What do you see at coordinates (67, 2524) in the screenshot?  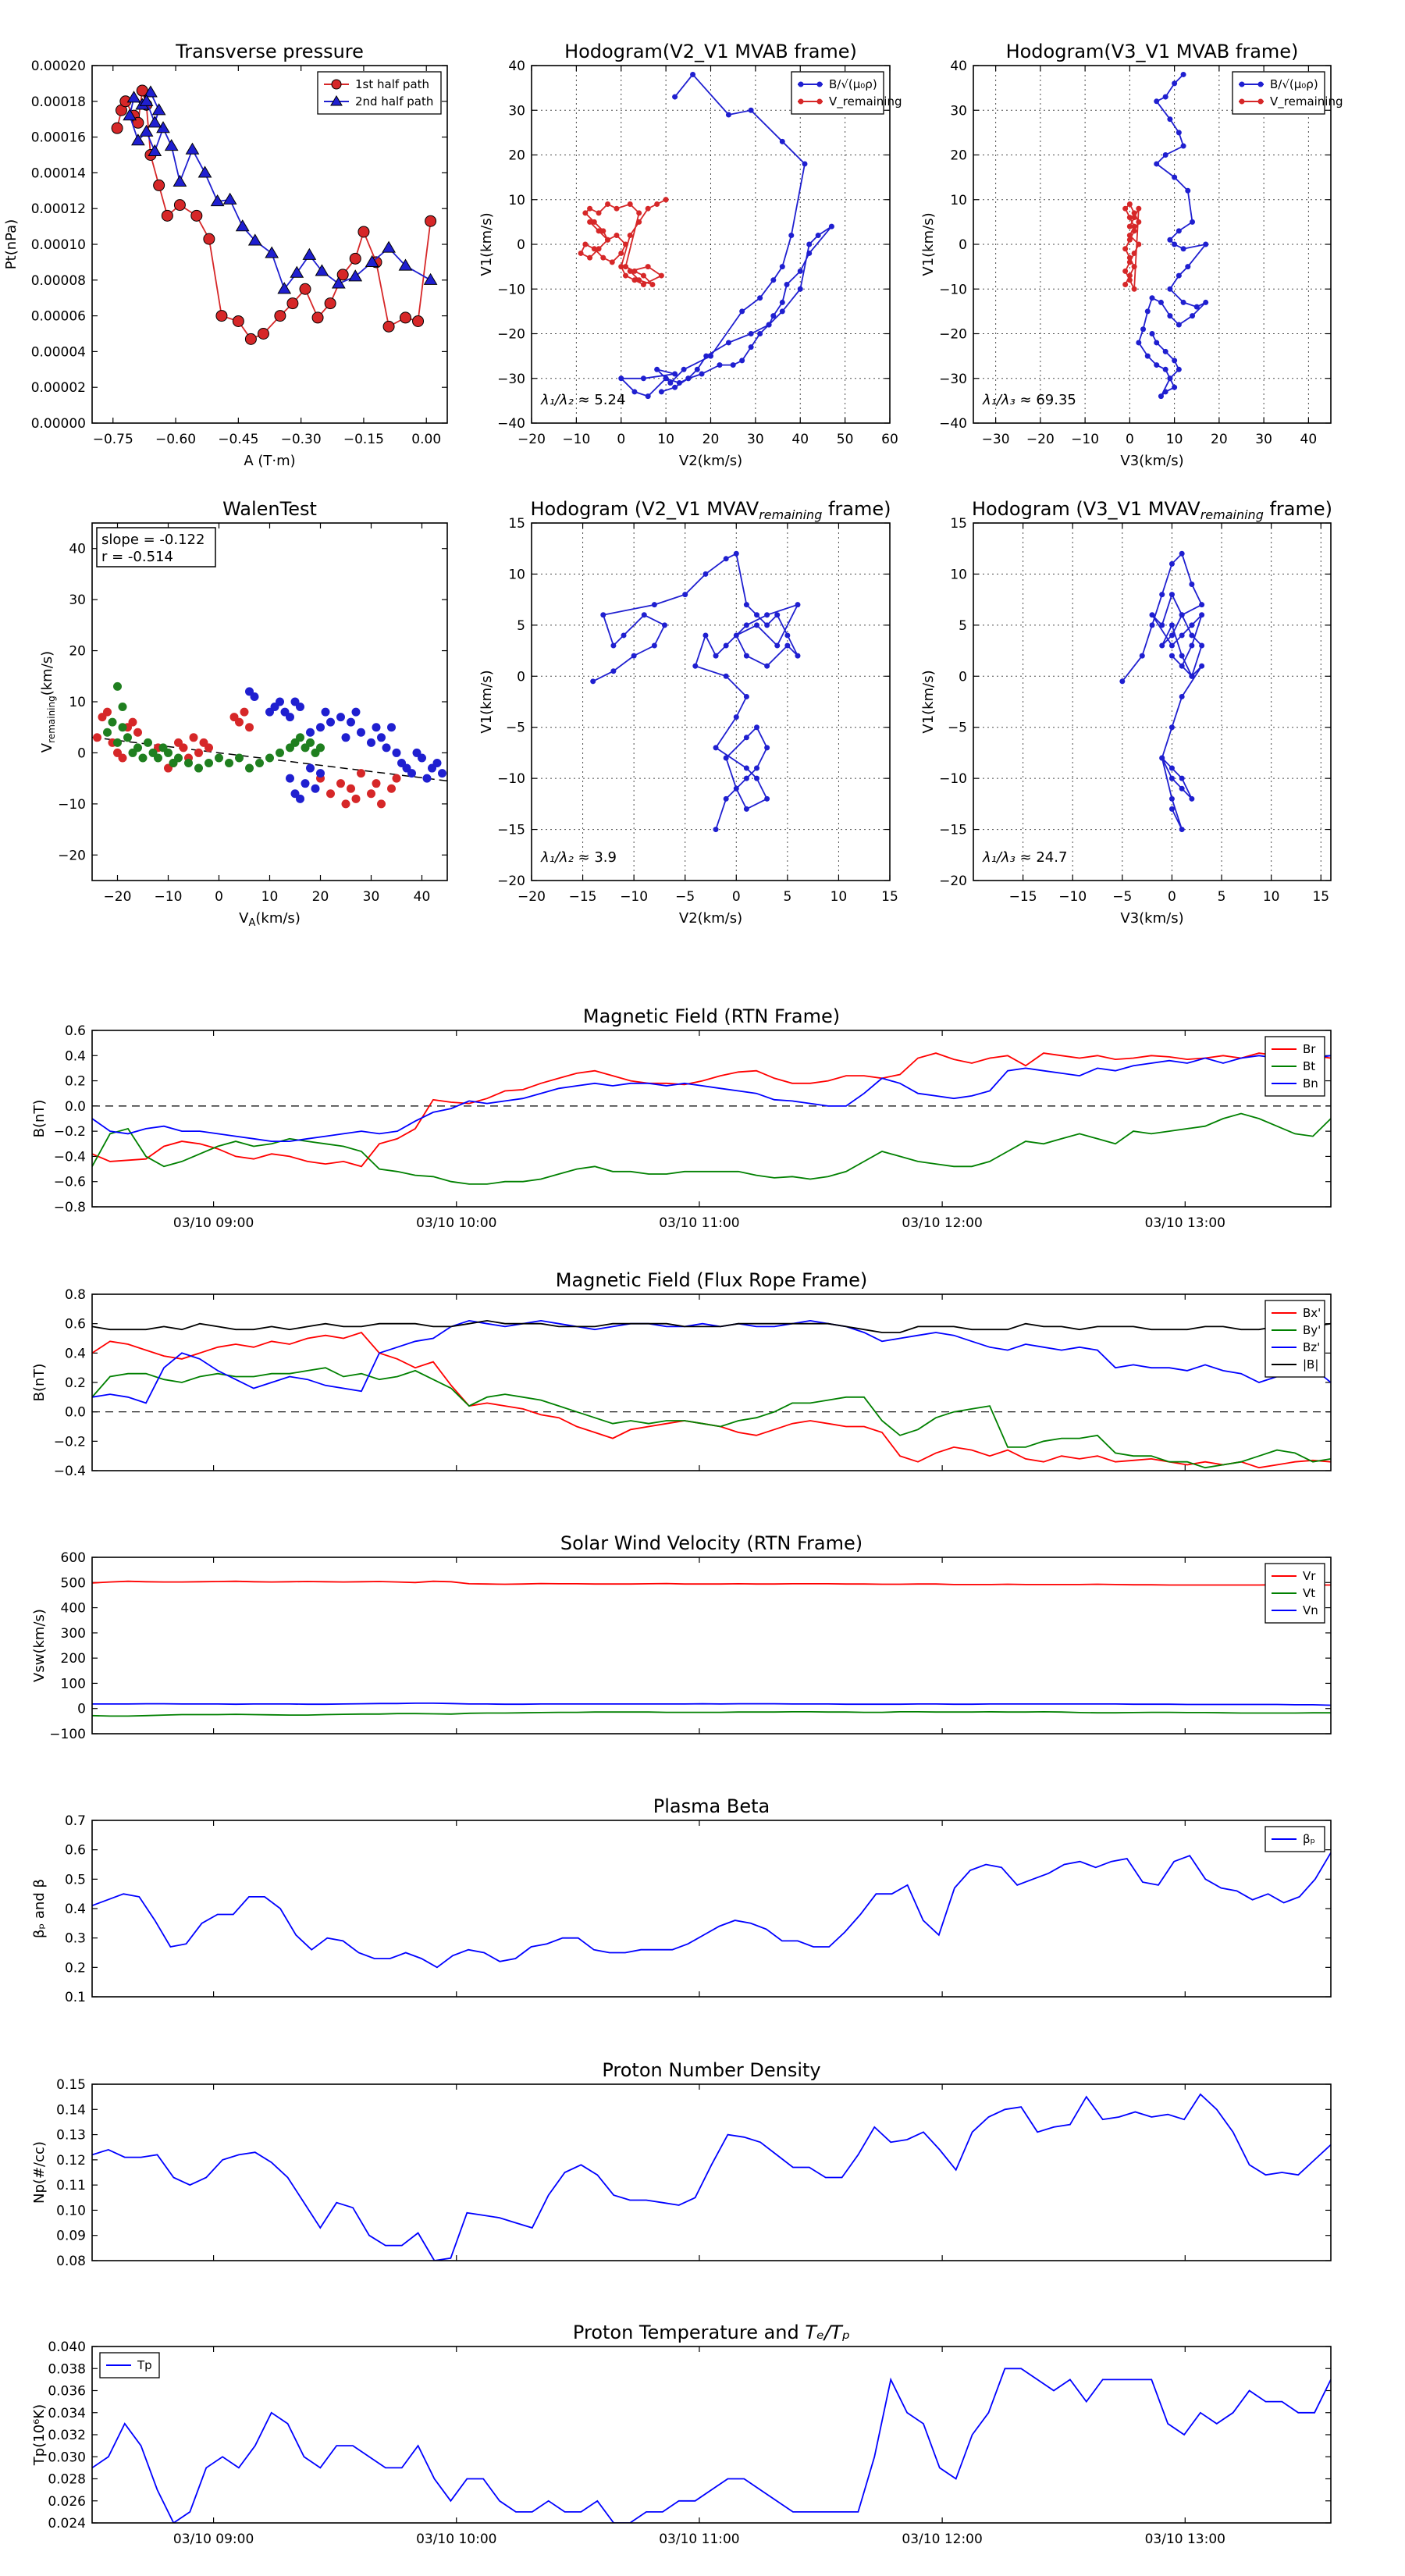 I see `proton-temperature-ytick-label-0: 0.024` at bounding box center [67, 2524].